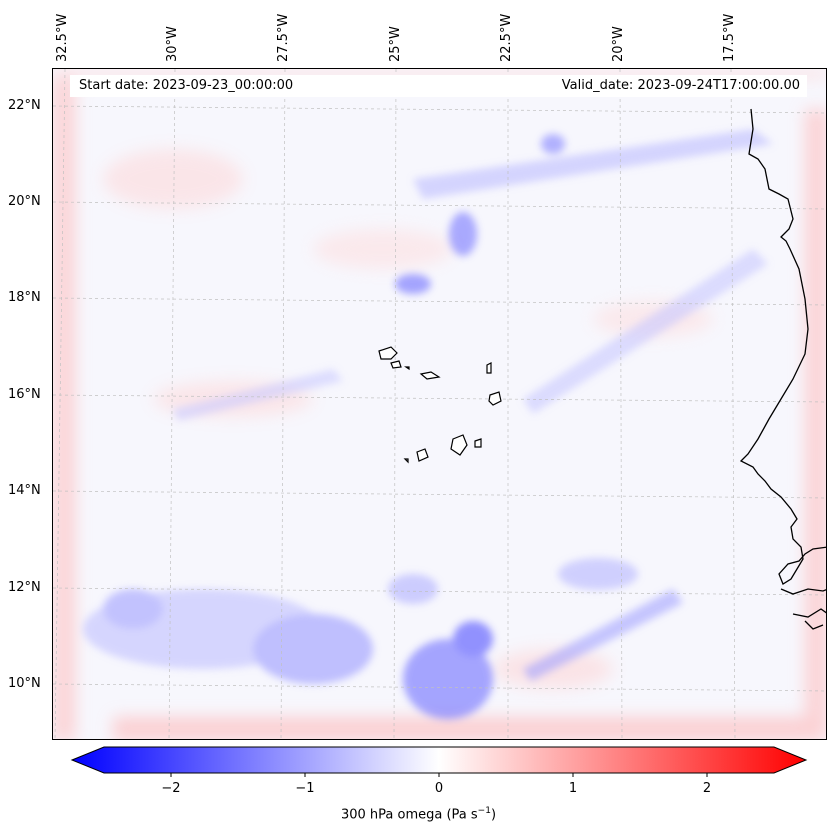 The width and height of the screenshot is (837, 839). I want to click on colorbar-tick-label: 0, so click(439, 788).